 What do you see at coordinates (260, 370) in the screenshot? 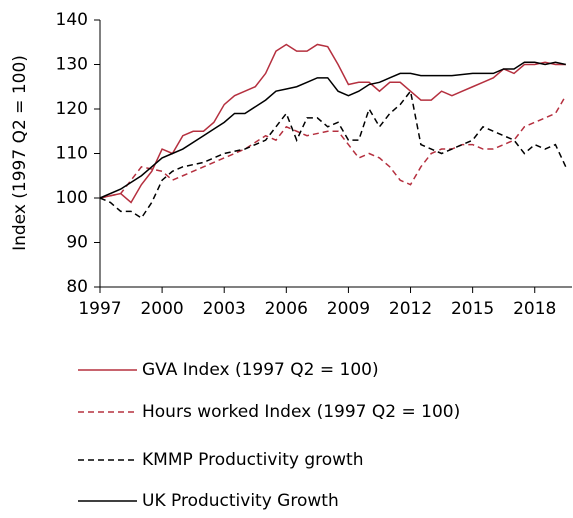
I see `legend-label: GVA Index (1997 Q2 = 100)` at bounding box center [260, 370].